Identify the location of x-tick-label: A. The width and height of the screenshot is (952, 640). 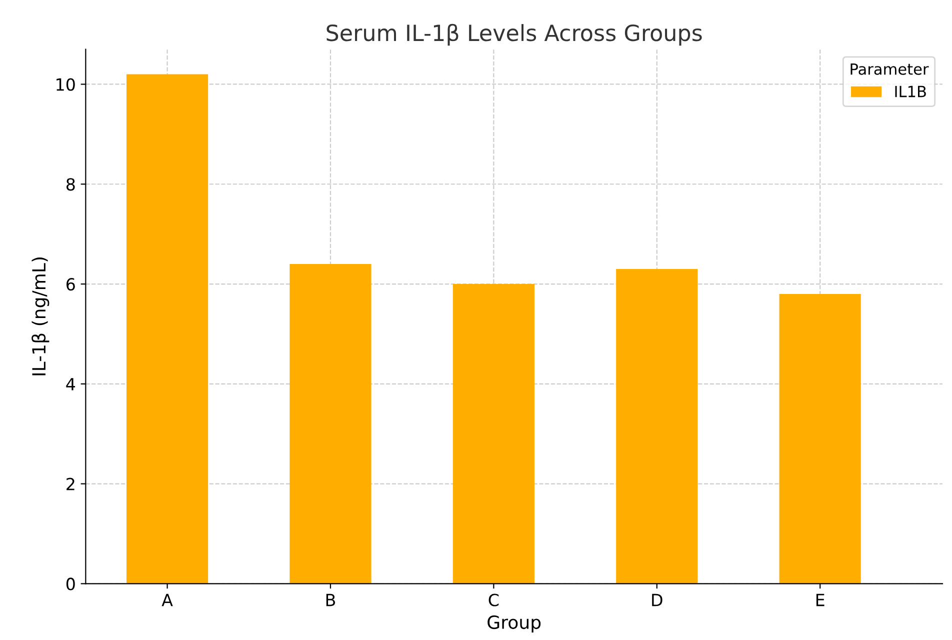
(167, 600).